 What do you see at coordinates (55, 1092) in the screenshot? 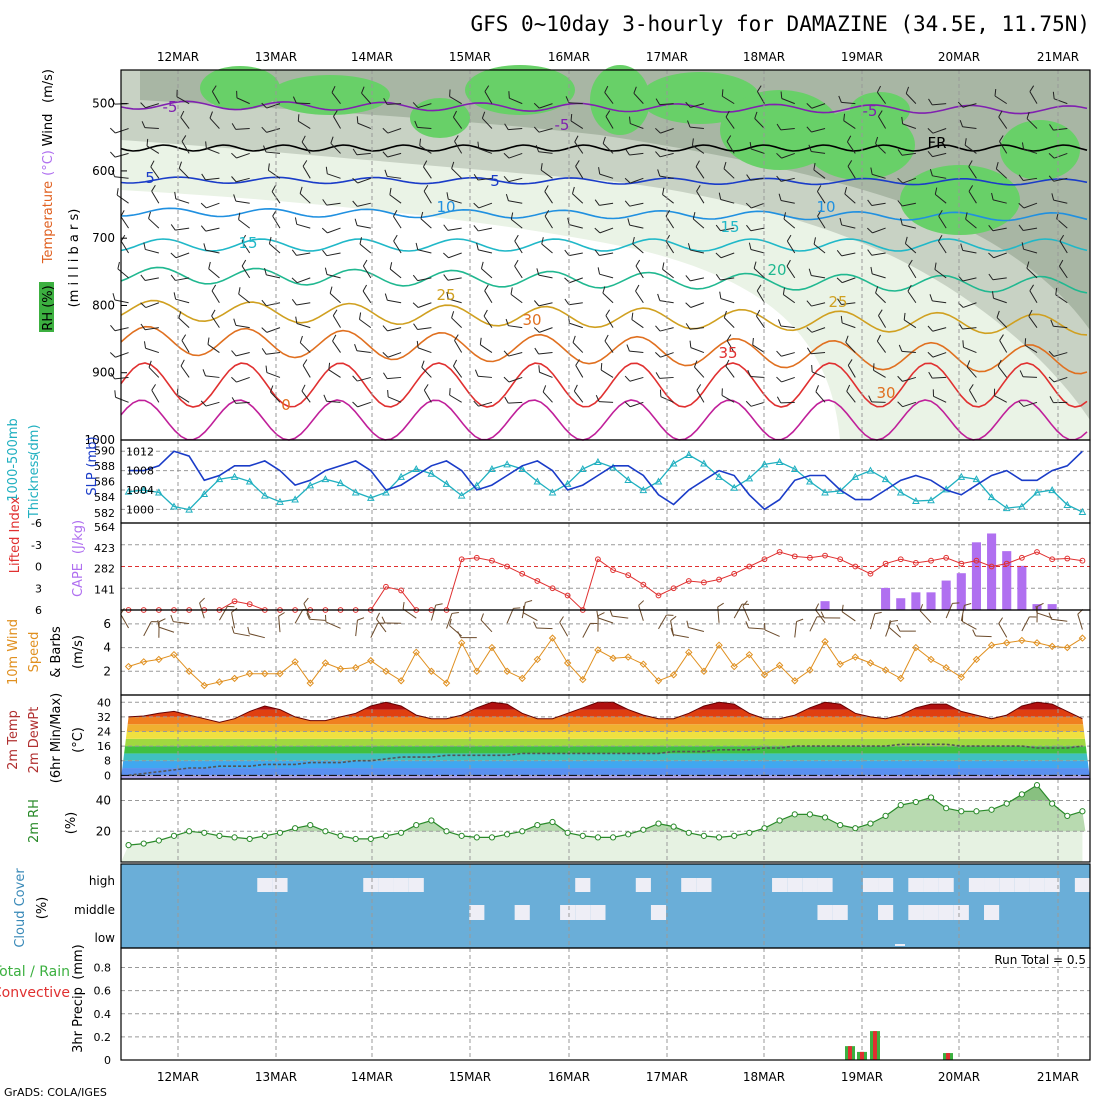
I see `credit-label: GrADS: COLA/IGES` at bounding box center [55, 1092].